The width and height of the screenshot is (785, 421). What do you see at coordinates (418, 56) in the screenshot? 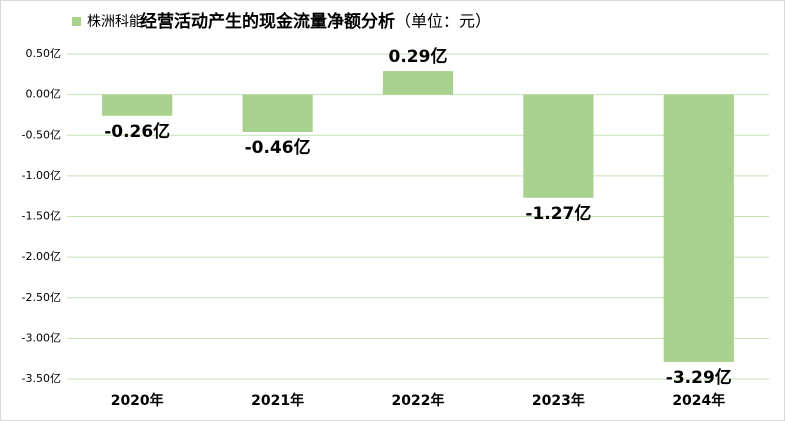
I see `value-label: 0.29亿` at bounding box center [418, 56].